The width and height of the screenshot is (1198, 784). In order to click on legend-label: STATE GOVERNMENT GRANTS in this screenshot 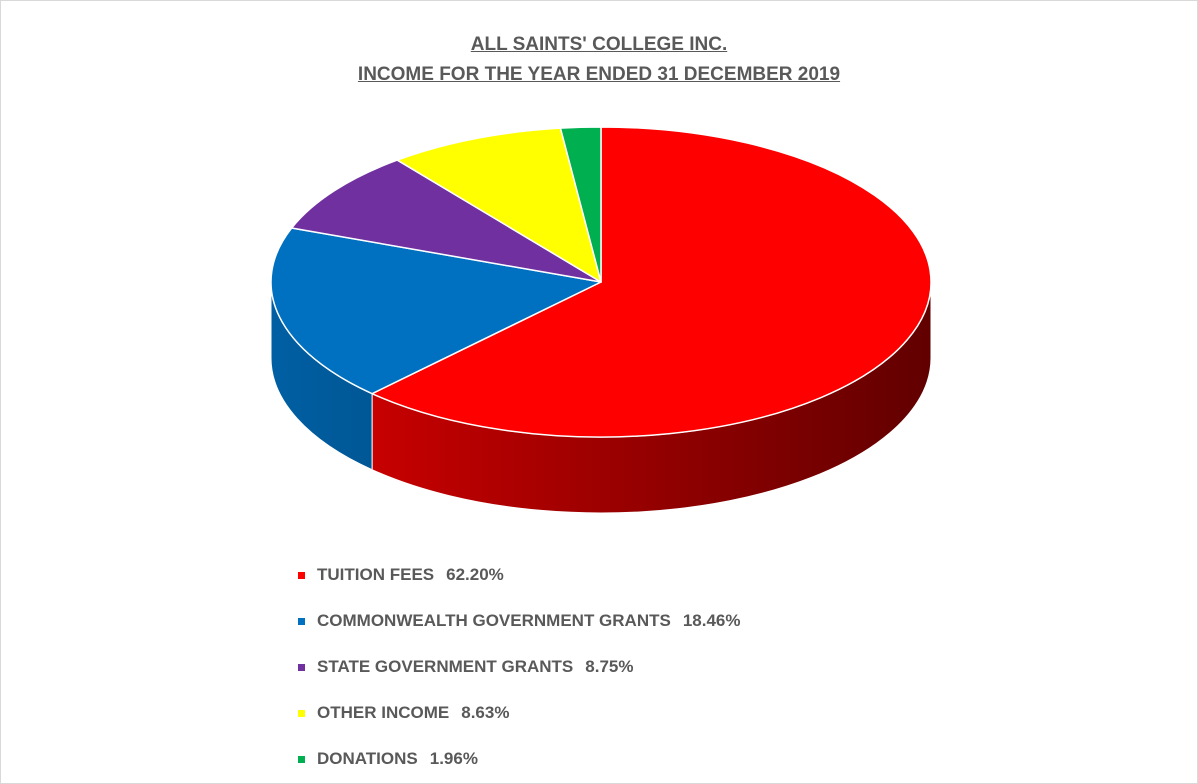, I will do `click(445, 666)`.